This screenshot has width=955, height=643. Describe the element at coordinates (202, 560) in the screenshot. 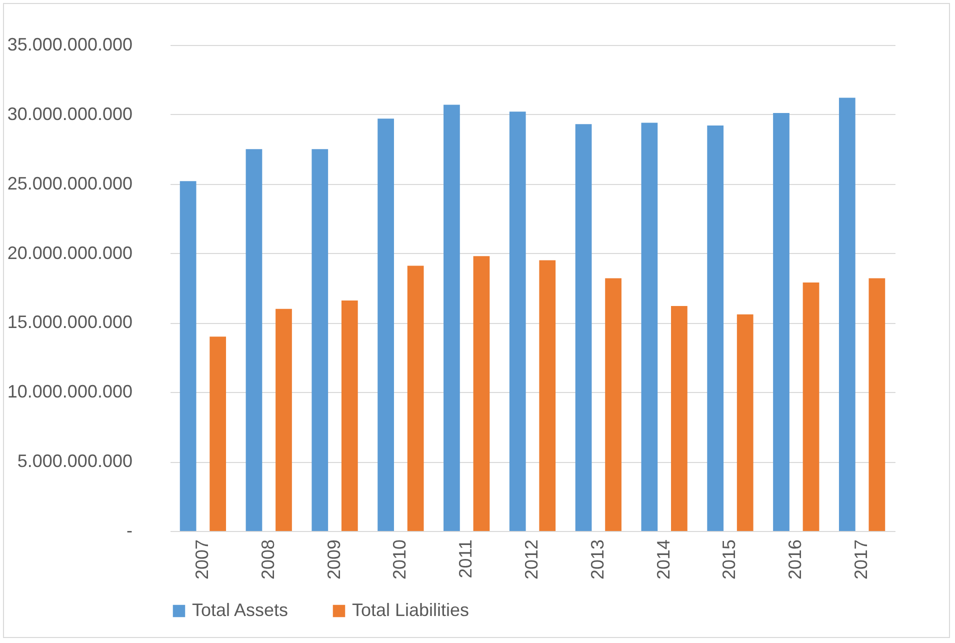

I see `x-tick-label: 2007` at that location.